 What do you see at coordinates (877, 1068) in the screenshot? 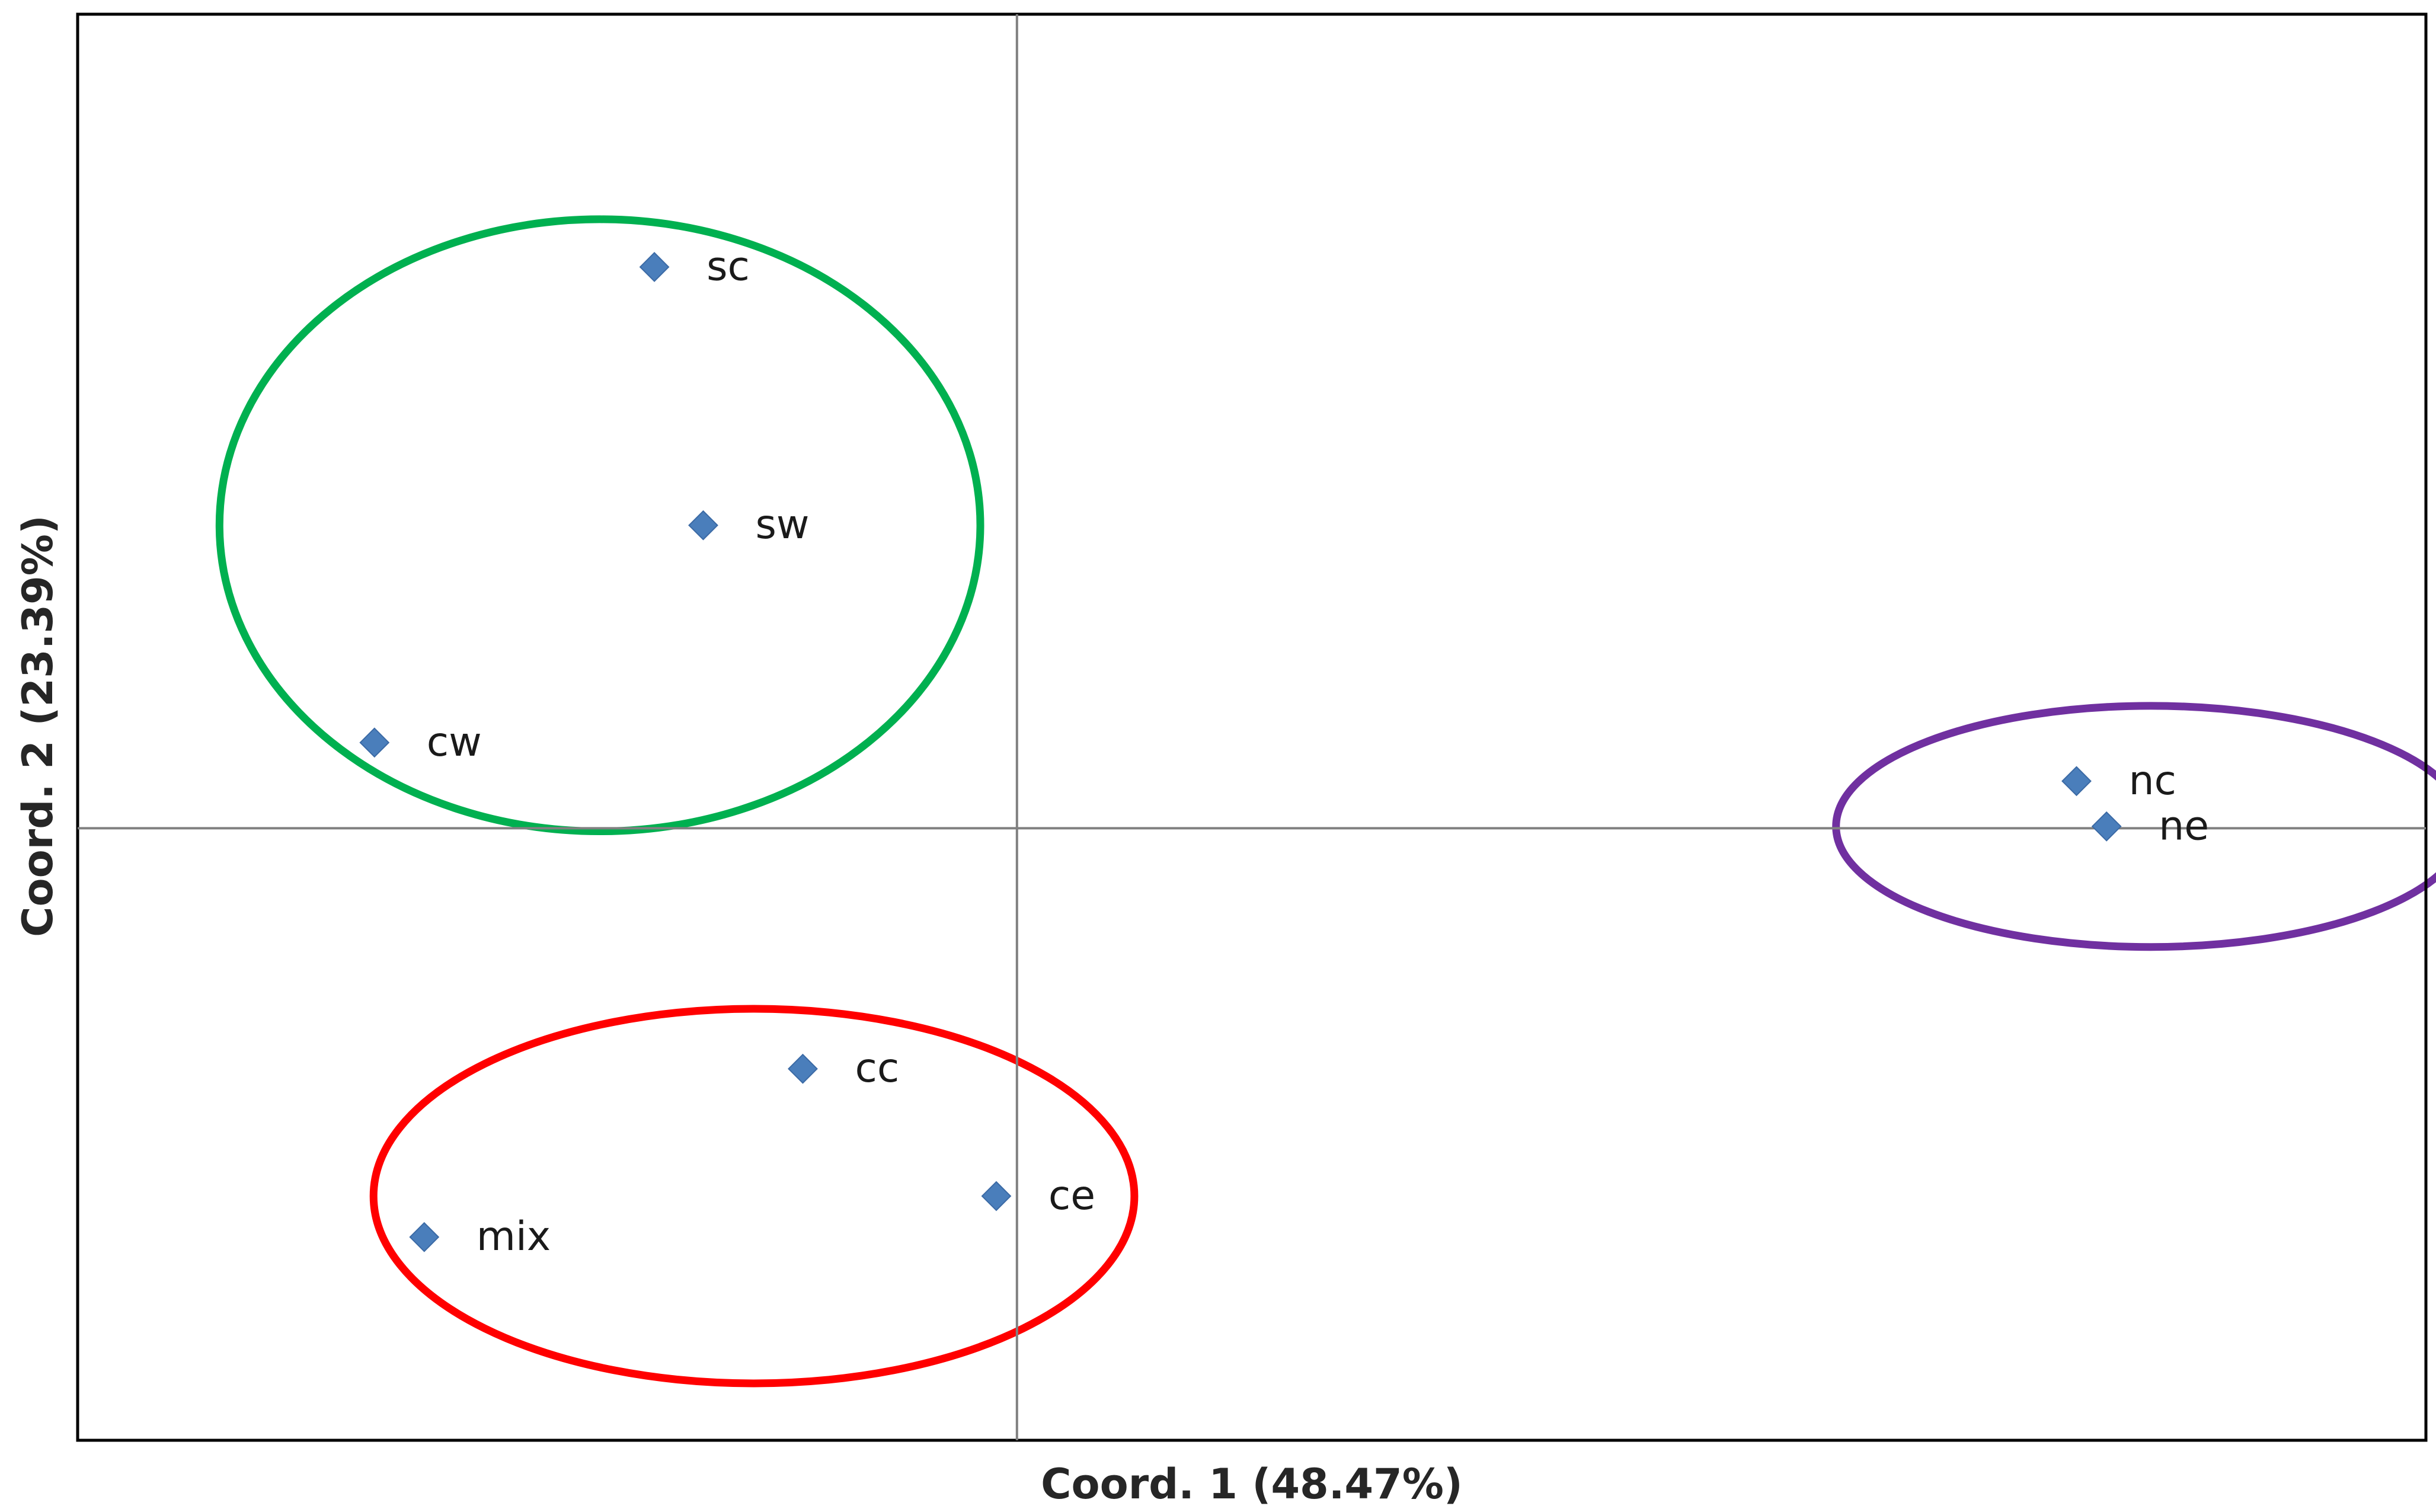
I see `point-label-cc: cc` at bounding box center [877, 1068].